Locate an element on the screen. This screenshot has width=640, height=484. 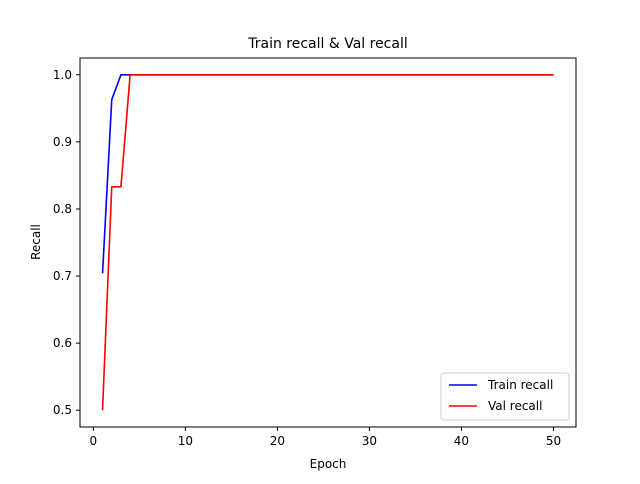
y-axis: 0.5 0.6 0.7 0.8 0.9 1.0 is located at coordinates (66, 242).